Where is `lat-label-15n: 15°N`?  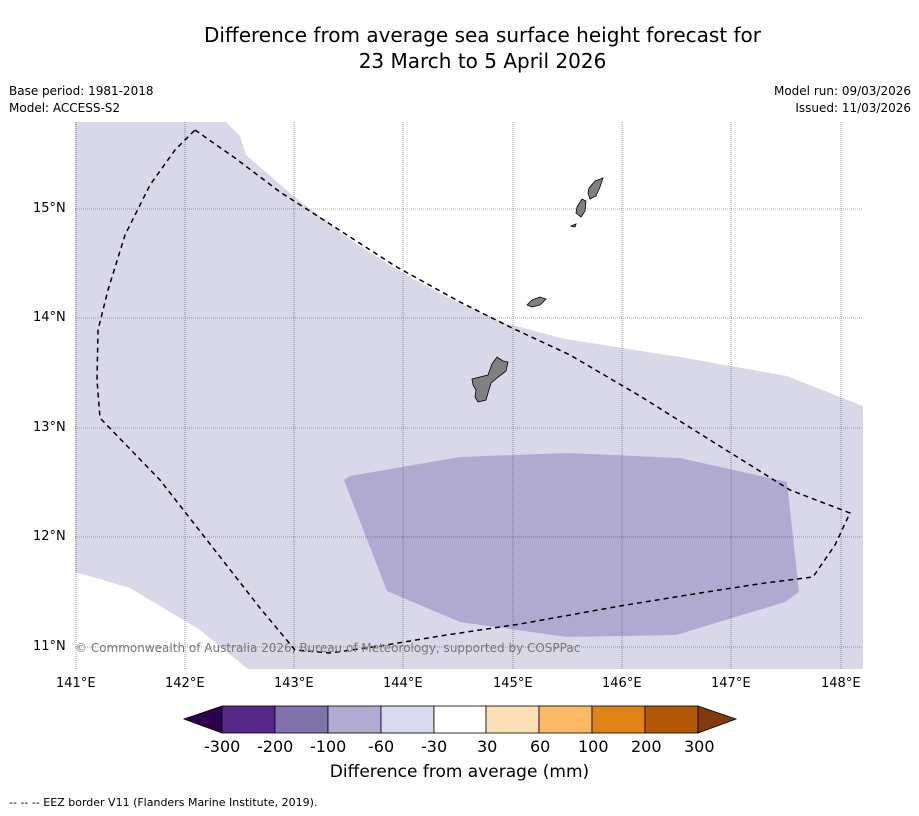 lat-label-15n: 15°N is located at coordinates (49, 208).